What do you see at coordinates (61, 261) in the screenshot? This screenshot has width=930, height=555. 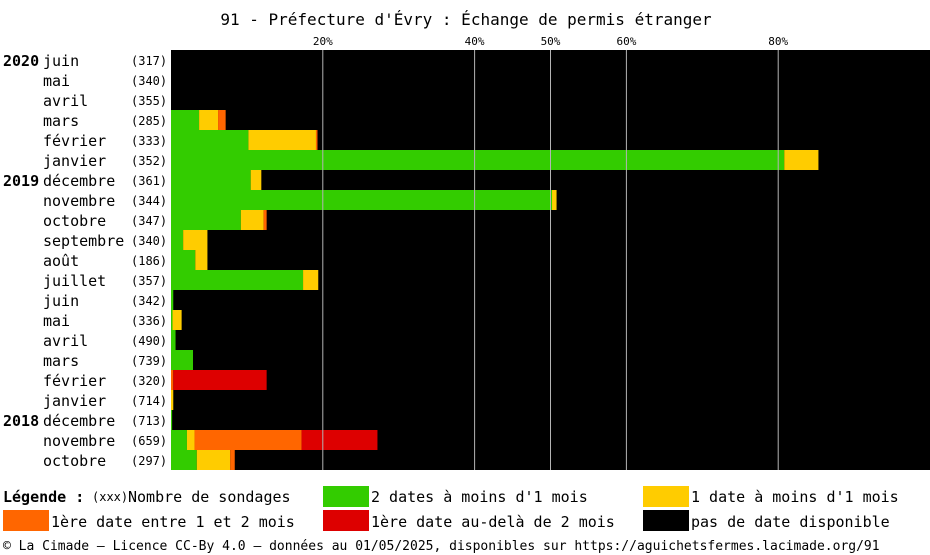 I see `month-label-10: août` at bounding box center [61, 261].